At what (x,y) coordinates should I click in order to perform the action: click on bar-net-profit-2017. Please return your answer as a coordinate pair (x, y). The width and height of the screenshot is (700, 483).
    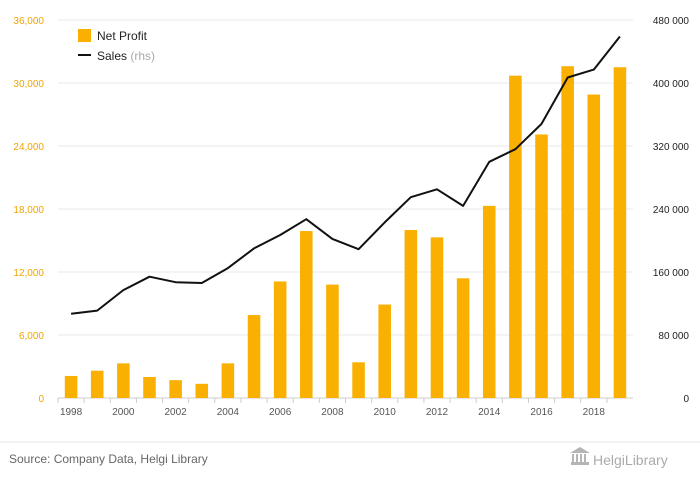
    Looking at the image, I should click on (567, 232).